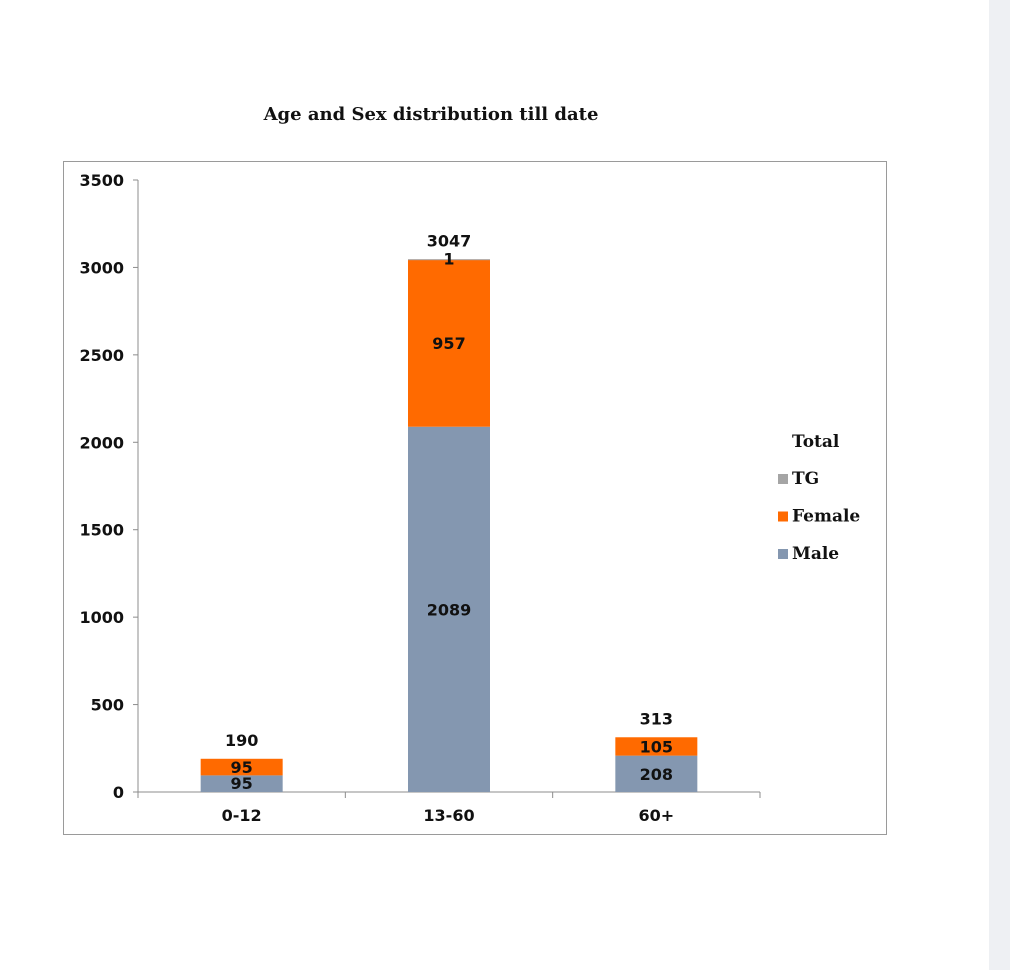 The height and width of the screenshot is (970, 1010). What do you see at coordinates (431, 114) in the screenshot?
I see `chart-title: Age and Sex distribution till date` at bounding box center [431, 114].